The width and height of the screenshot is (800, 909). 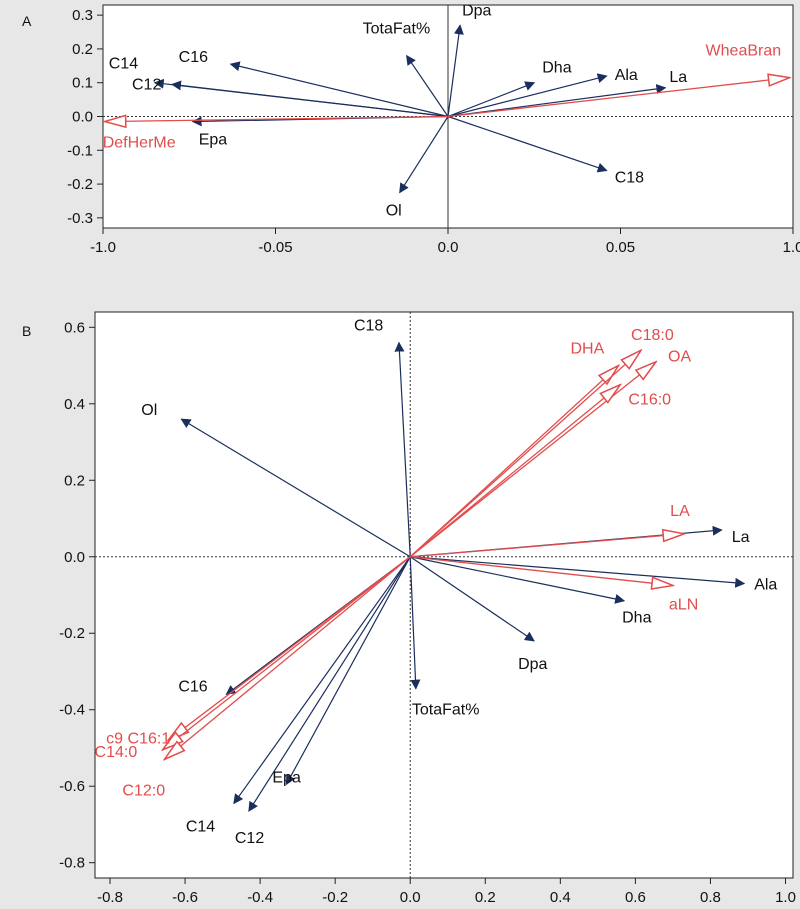 What do you see at coordinates (103, 247) in the screenshot?
I see `panel-a-x-tick-label: -1.0` at bounding box center [103, 247].